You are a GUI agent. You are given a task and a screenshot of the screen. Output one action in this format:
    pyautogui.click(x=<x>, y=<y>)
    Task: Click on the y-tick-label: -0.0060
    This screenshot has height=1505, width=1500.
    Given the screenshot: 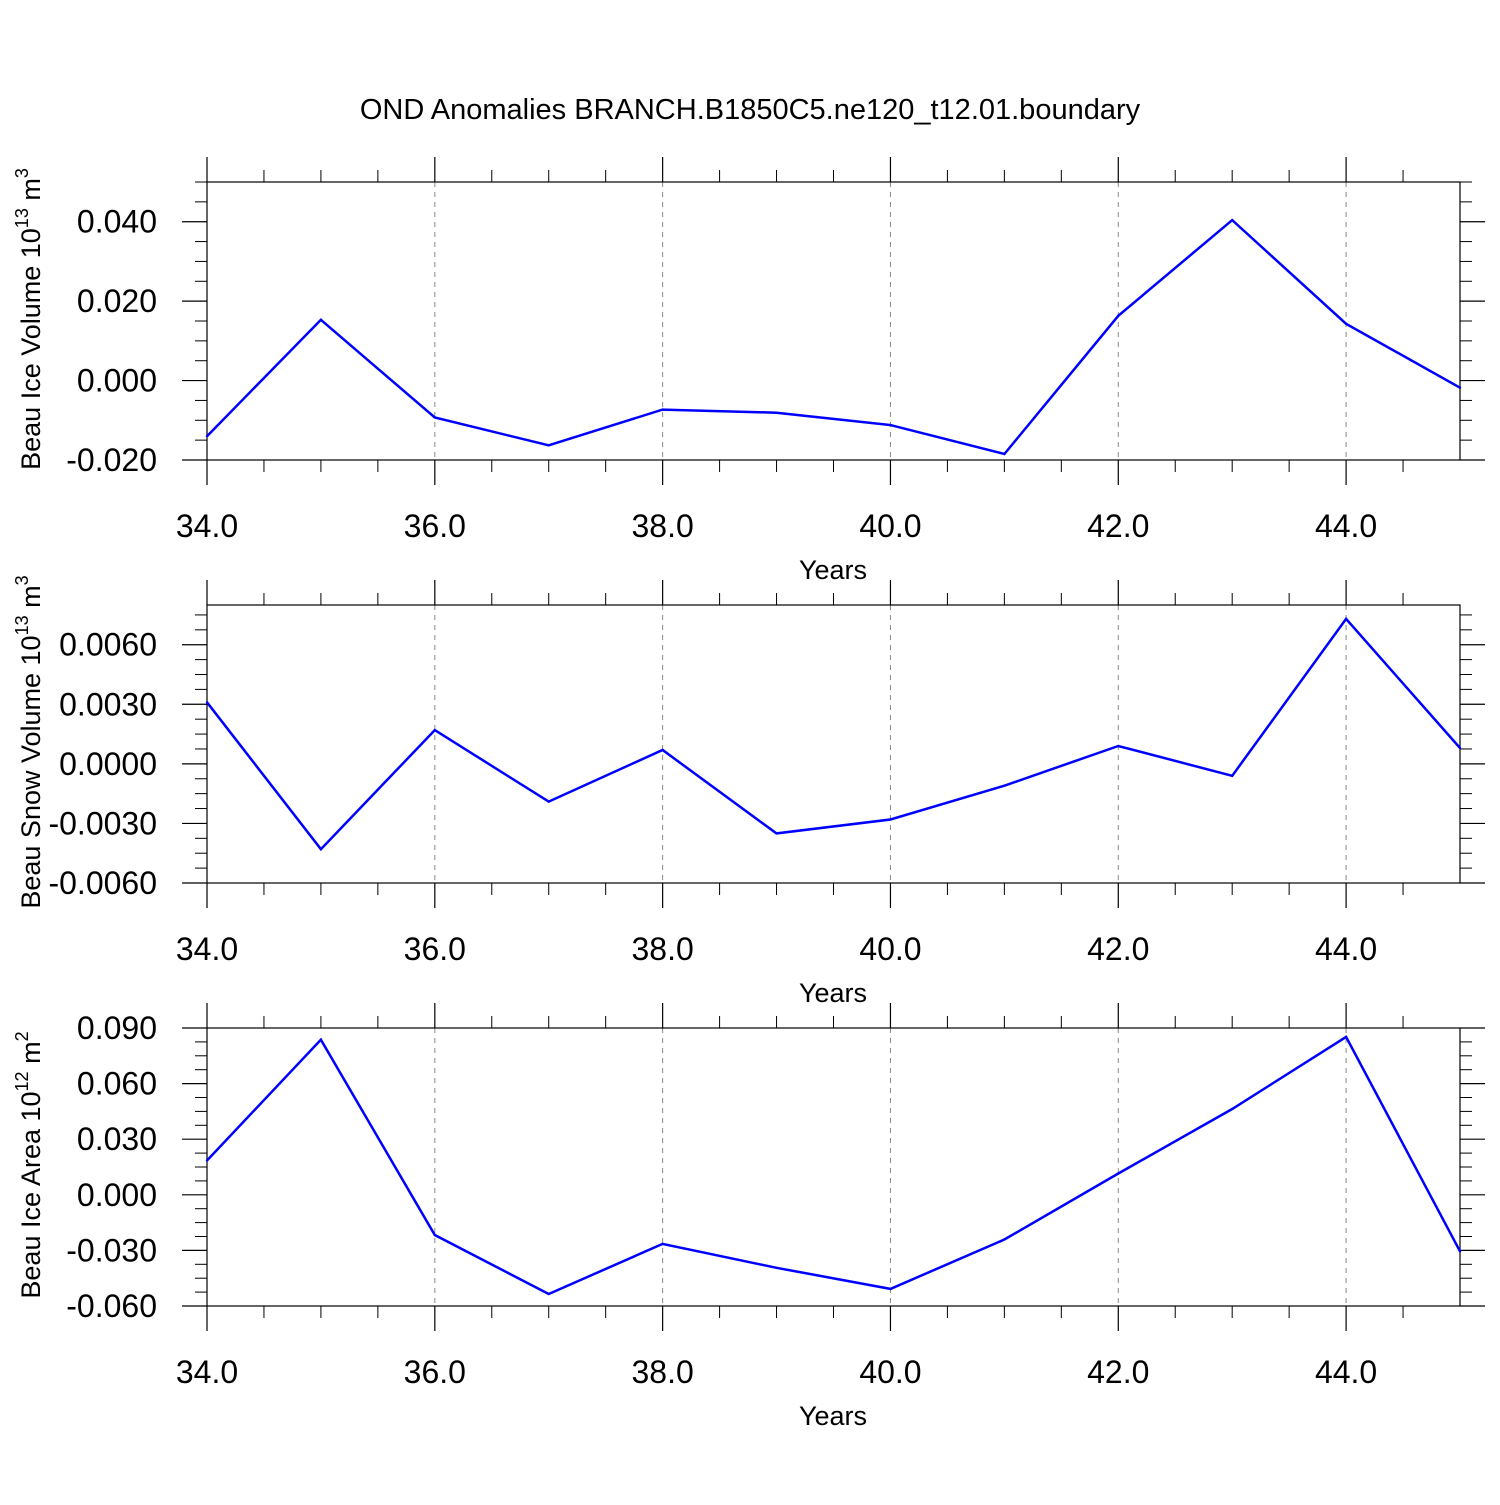 What is the action you would take?
    pyautogui.click(x=102, y=883)
    